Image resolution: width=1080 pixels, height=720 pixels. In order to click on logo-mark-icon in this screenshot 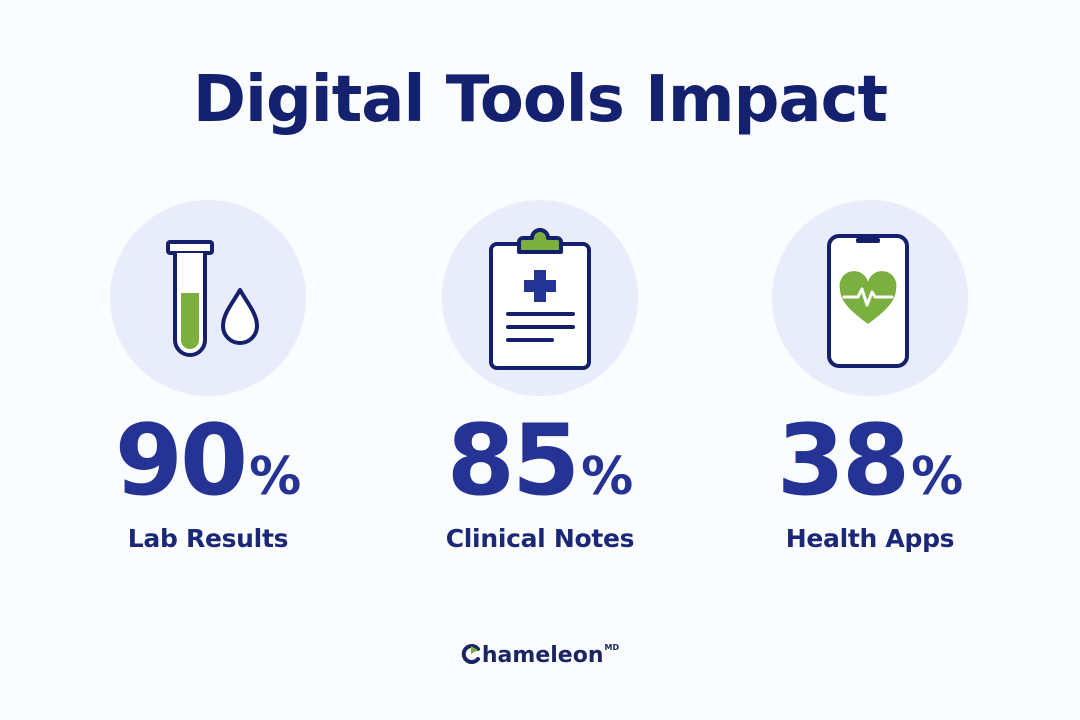, I will do `click(470, 654)`.